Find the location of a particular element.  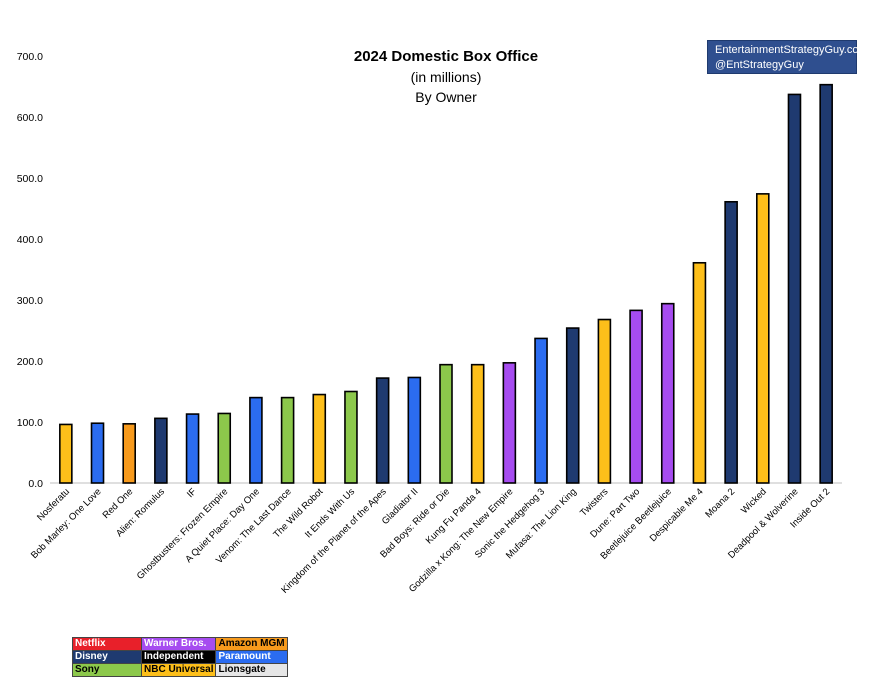

legend-row: Disney Independent Paramount is located at coordinates (180, 657).